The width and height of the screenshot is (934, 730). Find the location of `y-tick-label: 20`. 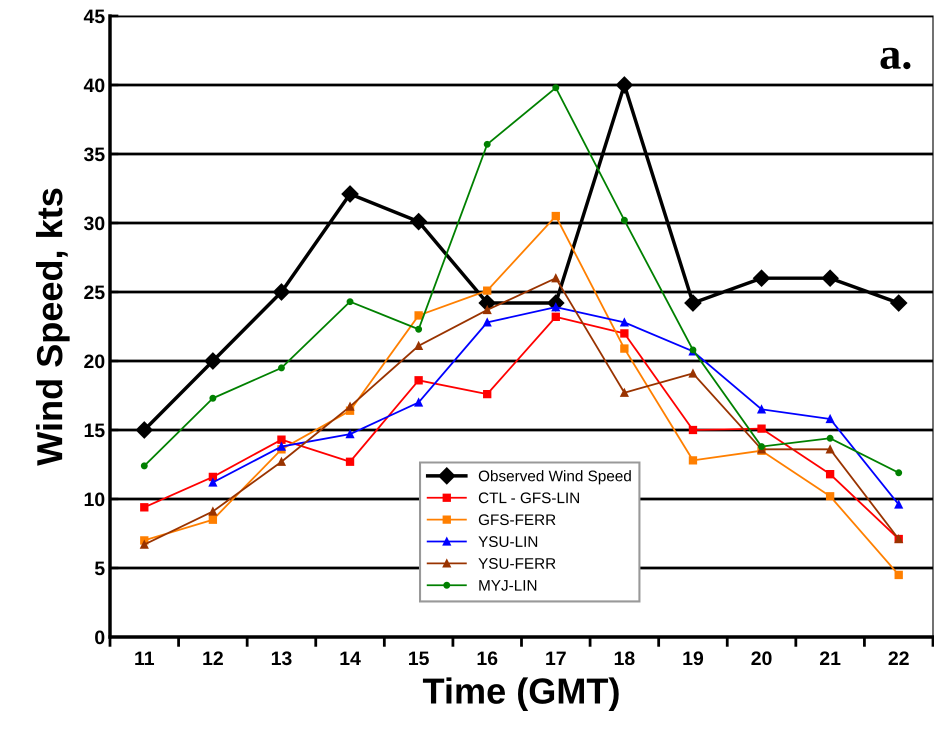

y-tick-label: 20 is located at coordinates (94, 361).